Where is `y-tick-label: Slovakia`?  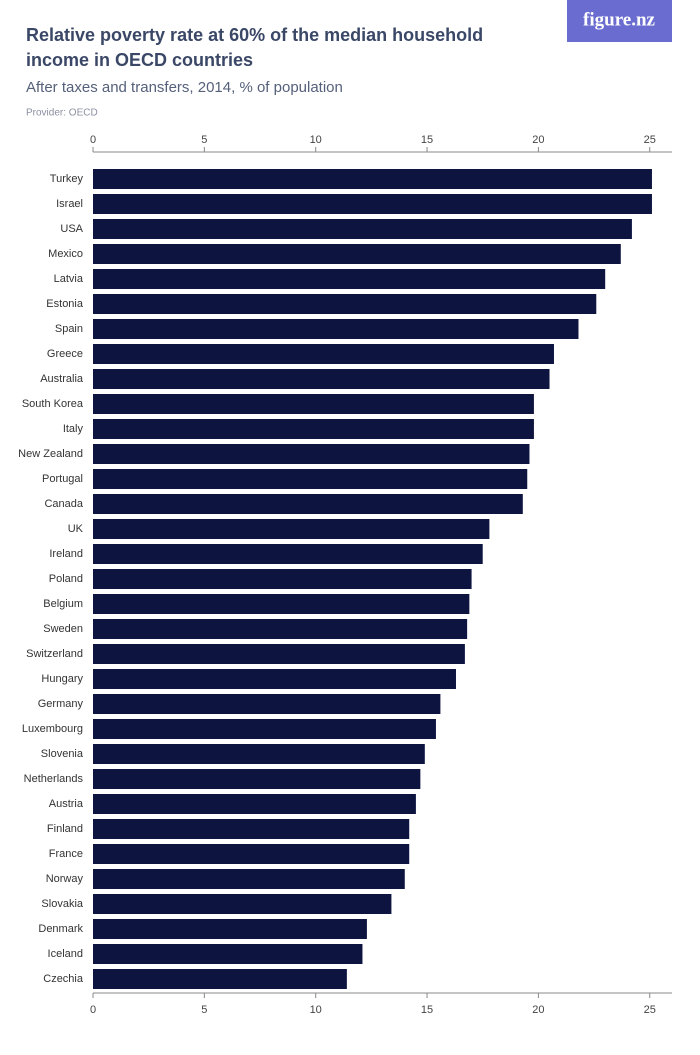
y-tick-label: Slovakia is located at coordinates (62, 904).